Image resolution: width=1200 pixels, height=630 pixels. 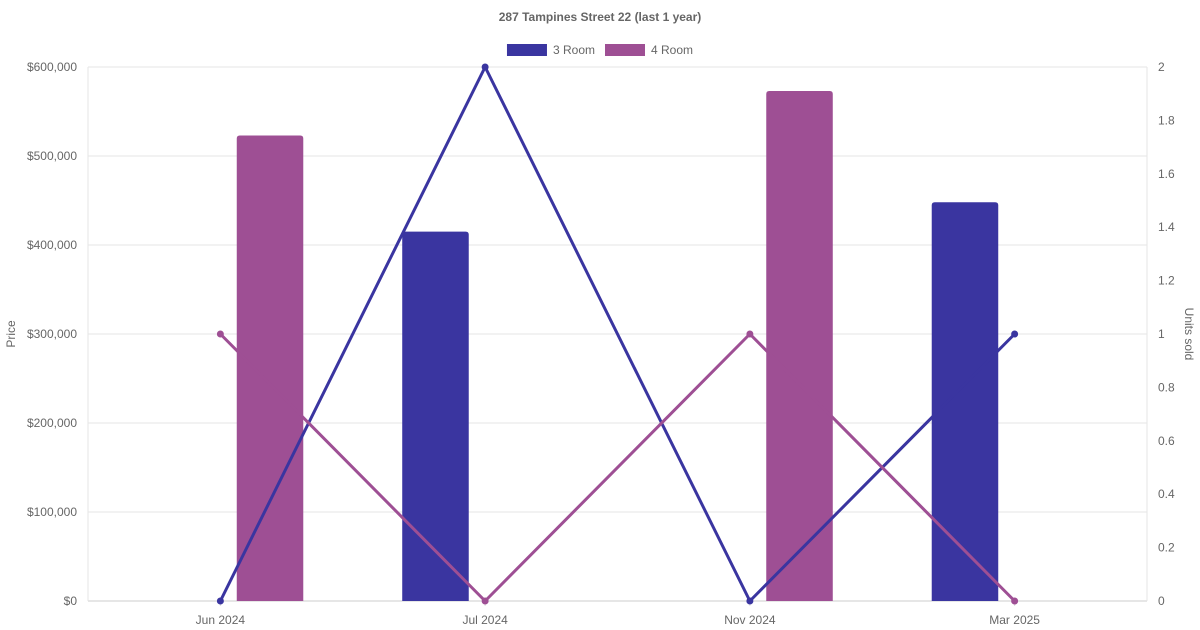 What do you see at coordinates (52, 67) in the screenshot?
I see `price-tick-label: $600,000` at bounding box center [52, 67].